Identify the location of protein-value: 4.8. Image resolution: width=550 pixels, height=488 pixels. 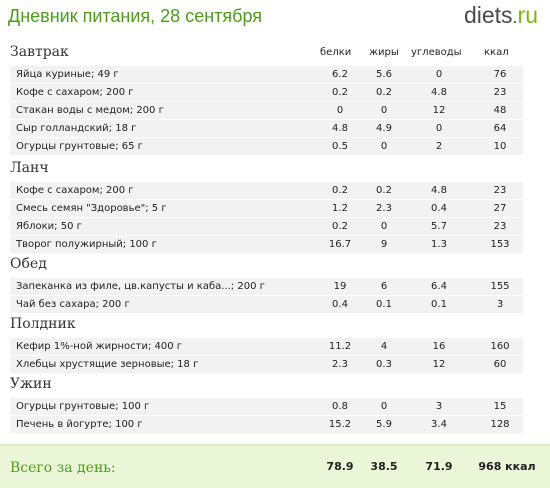
(340, 128).